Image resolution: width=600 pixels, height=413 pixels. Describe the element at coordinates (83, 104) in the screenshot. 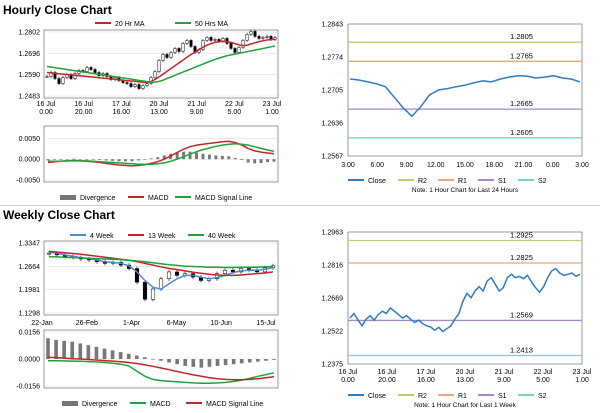

I see `hourly-price-x-tick-date: 16 Jul` at that location.